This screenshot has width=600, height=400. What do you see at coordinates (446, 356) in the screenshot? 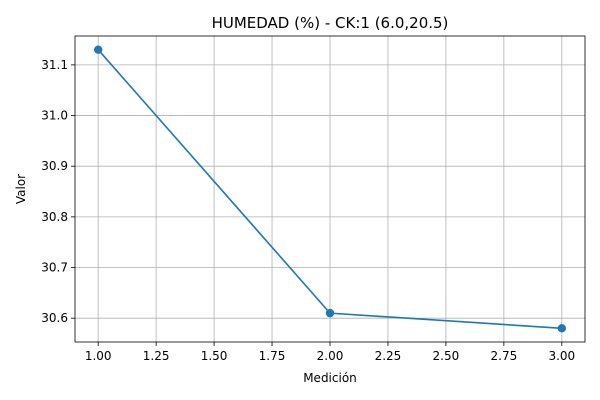
I see `x-tick-label: 2.50` at bounding box center [446, 356].